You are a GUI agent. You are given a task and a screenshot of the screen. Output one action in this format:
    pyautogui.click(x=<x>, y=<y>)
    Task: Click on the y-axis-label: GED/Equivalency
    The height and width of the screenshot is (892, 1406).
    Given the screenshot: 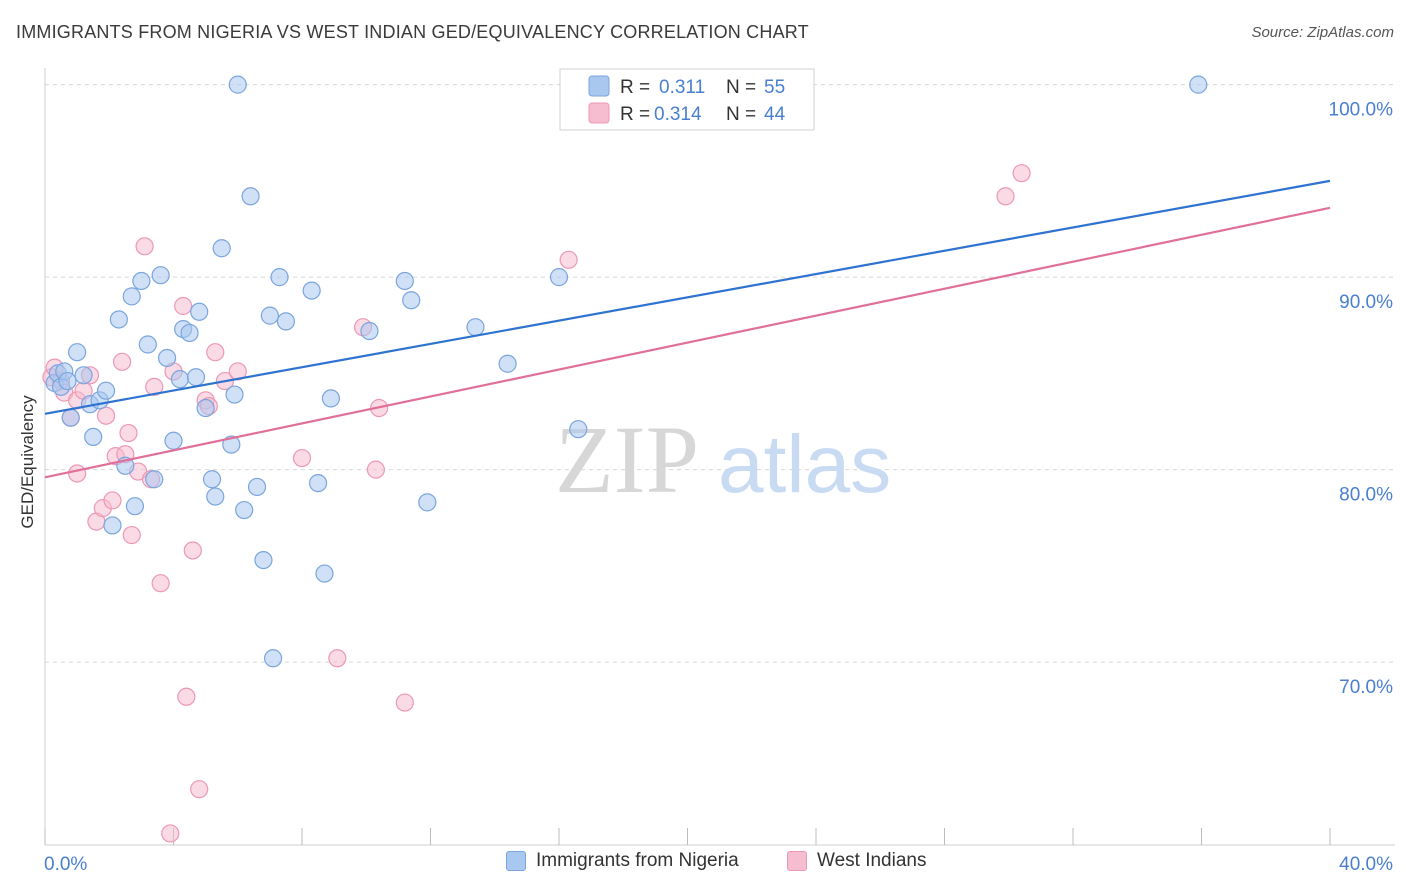 What is the action you would take?
    pyautogui.click(x=27, y=462)
    